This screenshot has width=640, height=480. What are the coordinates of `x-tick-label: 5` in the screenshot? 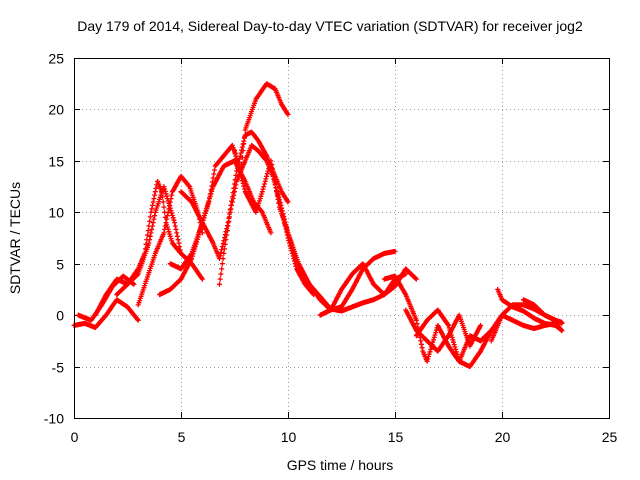 It's located at (182, 437).